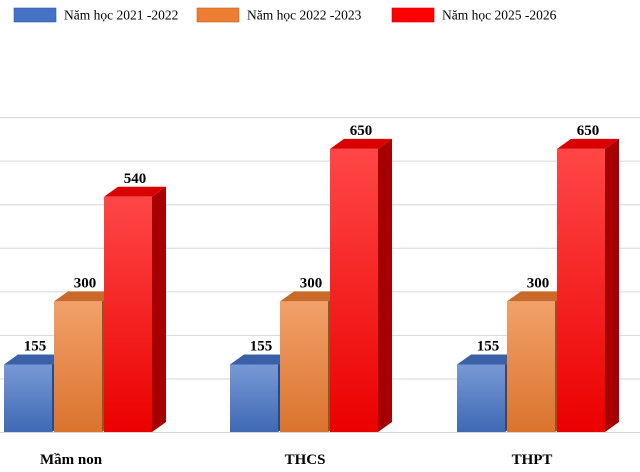 Image resolution: width=640 pixels, height=472 pixels. What do you see at coordinates (304, 15) in the screenshot?
I see `legend-label: Năm học 2022 -2023` at bounding box center [304, 15].